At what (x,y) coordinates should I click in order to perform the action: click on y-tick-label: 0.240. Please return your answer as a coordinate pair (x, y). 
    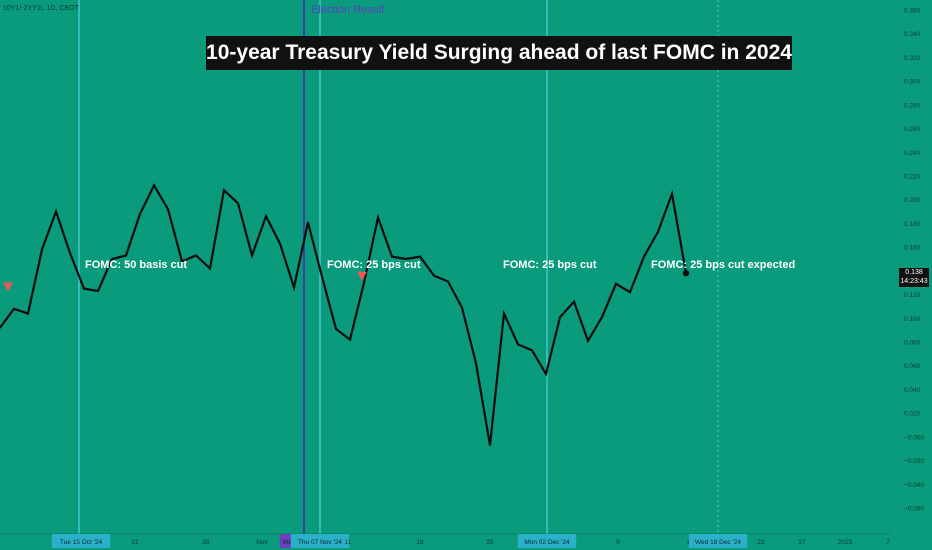
    Looking at the image, I should click on (912, 153).